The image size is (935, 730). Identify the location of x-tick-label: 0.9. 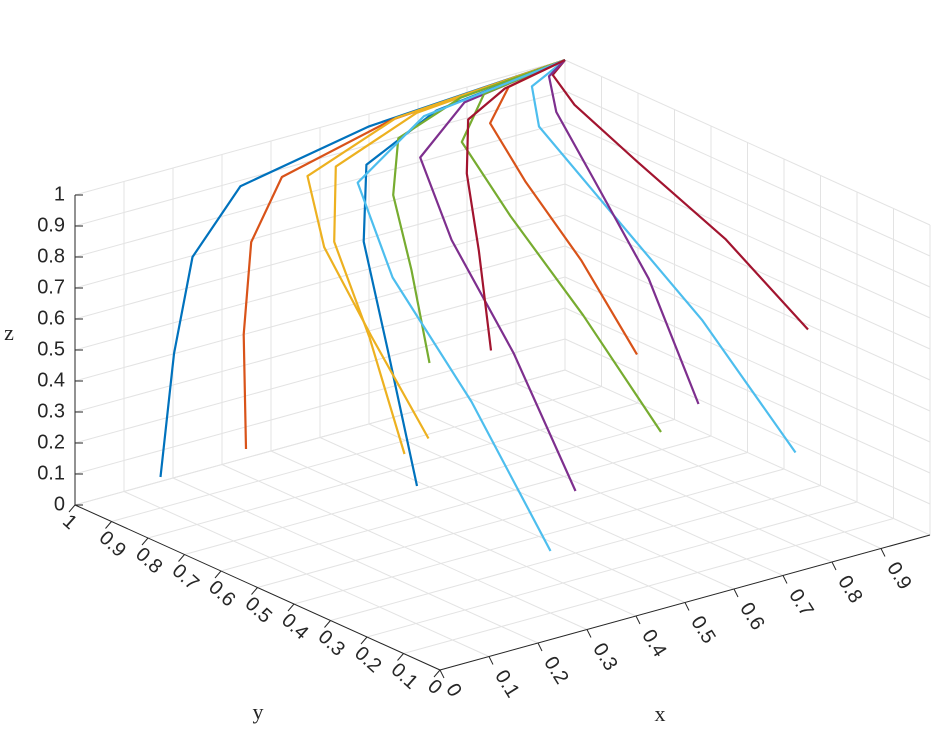
(898, 575).